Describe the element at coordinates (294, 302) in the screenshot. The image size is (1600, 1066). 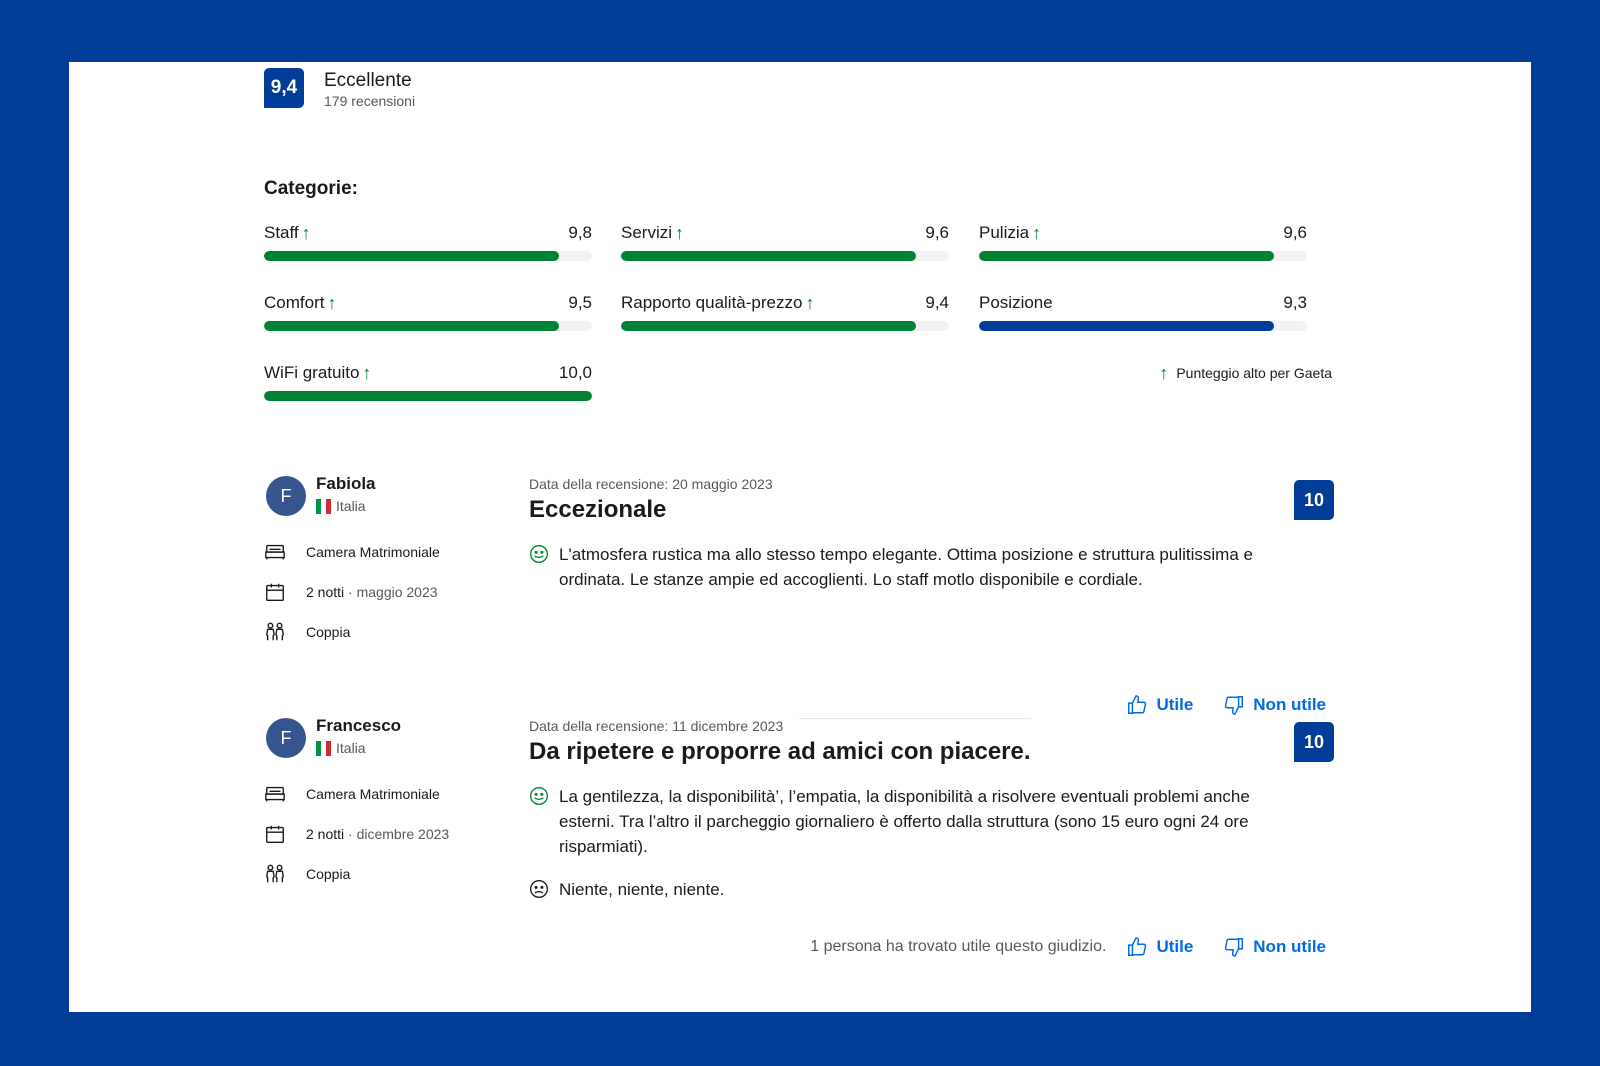
I see `category-name: Comfort` at that location.